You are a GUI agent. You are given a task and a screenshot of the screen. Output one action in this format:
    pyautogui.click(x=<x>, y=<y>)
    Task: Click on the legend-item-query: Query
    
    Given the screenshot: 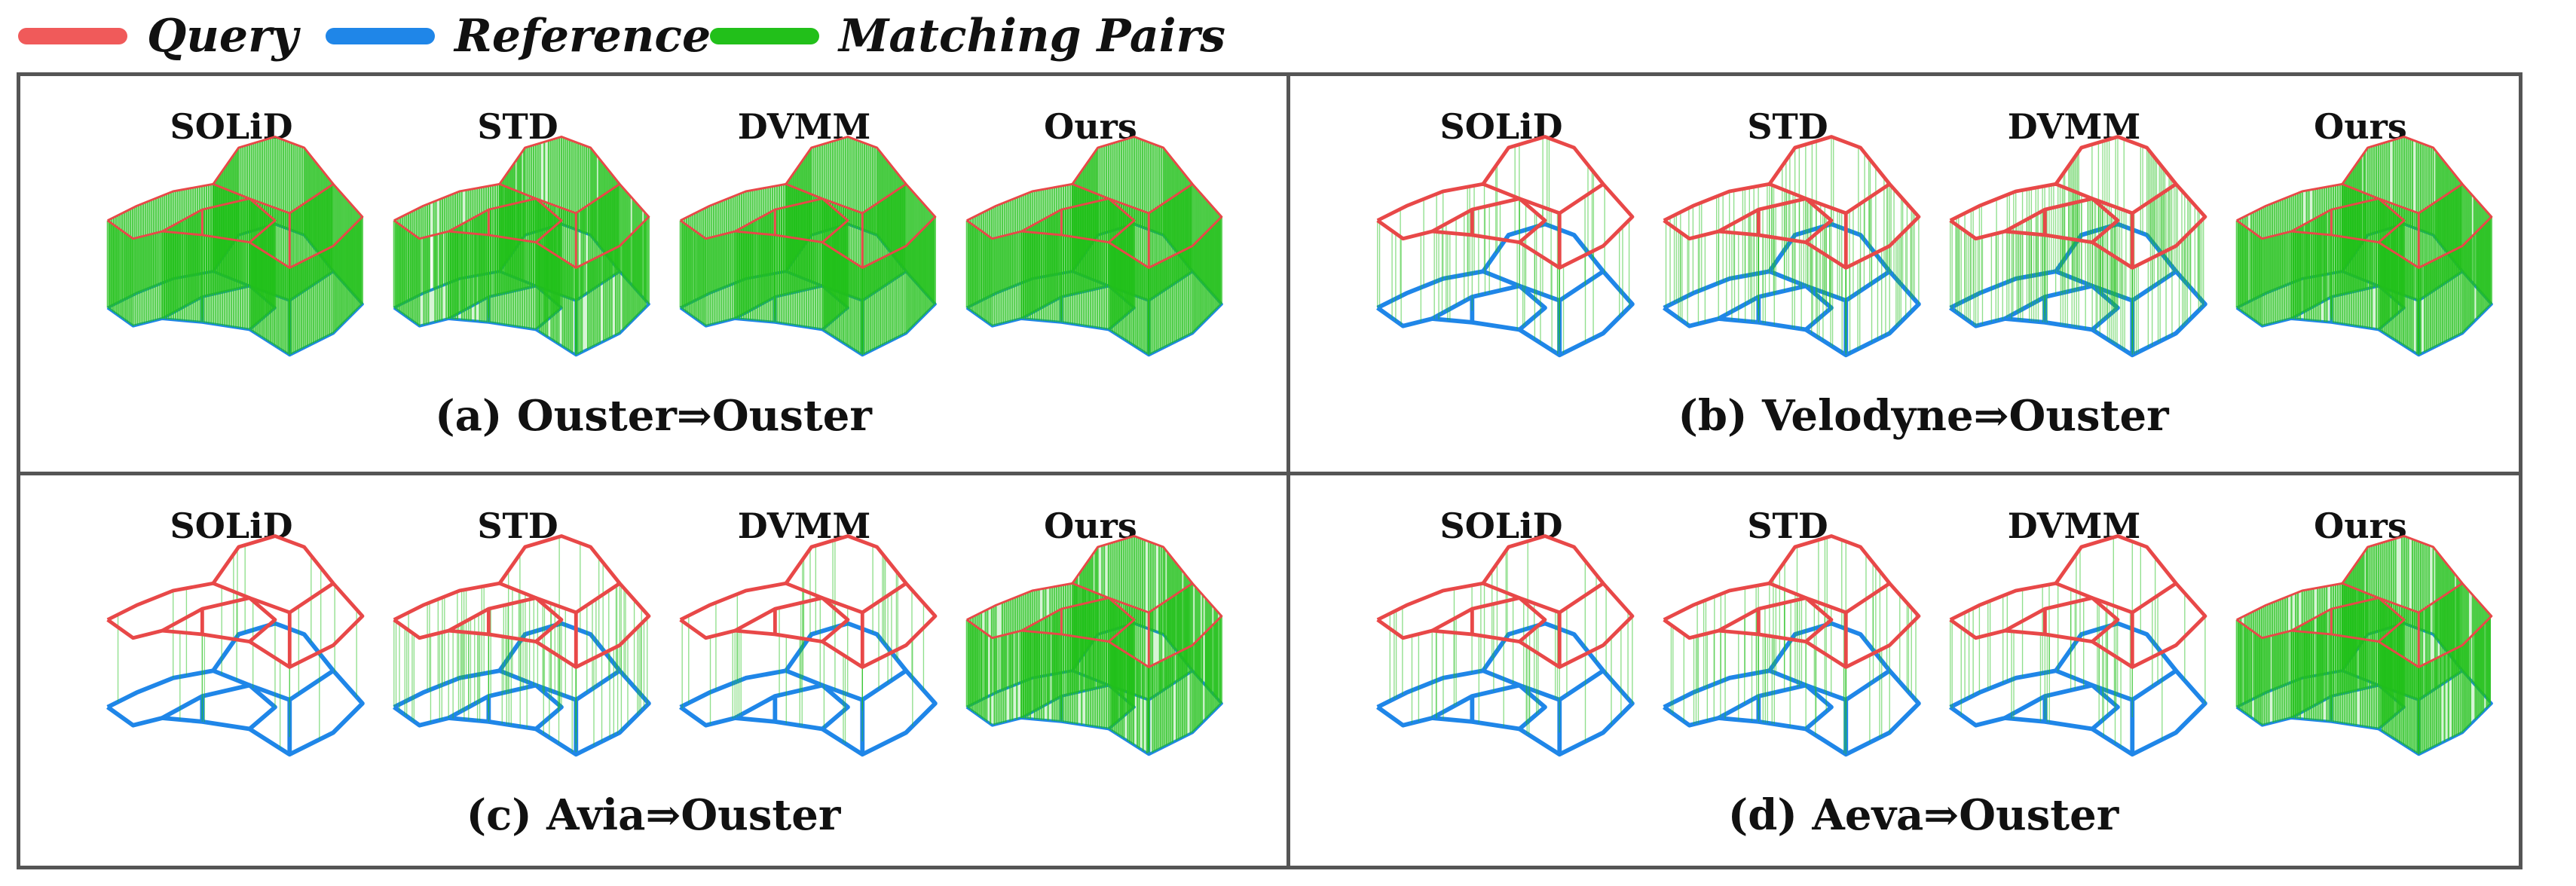 What is the action you would take?
    pyautogui.click(x=158, y=36)
    